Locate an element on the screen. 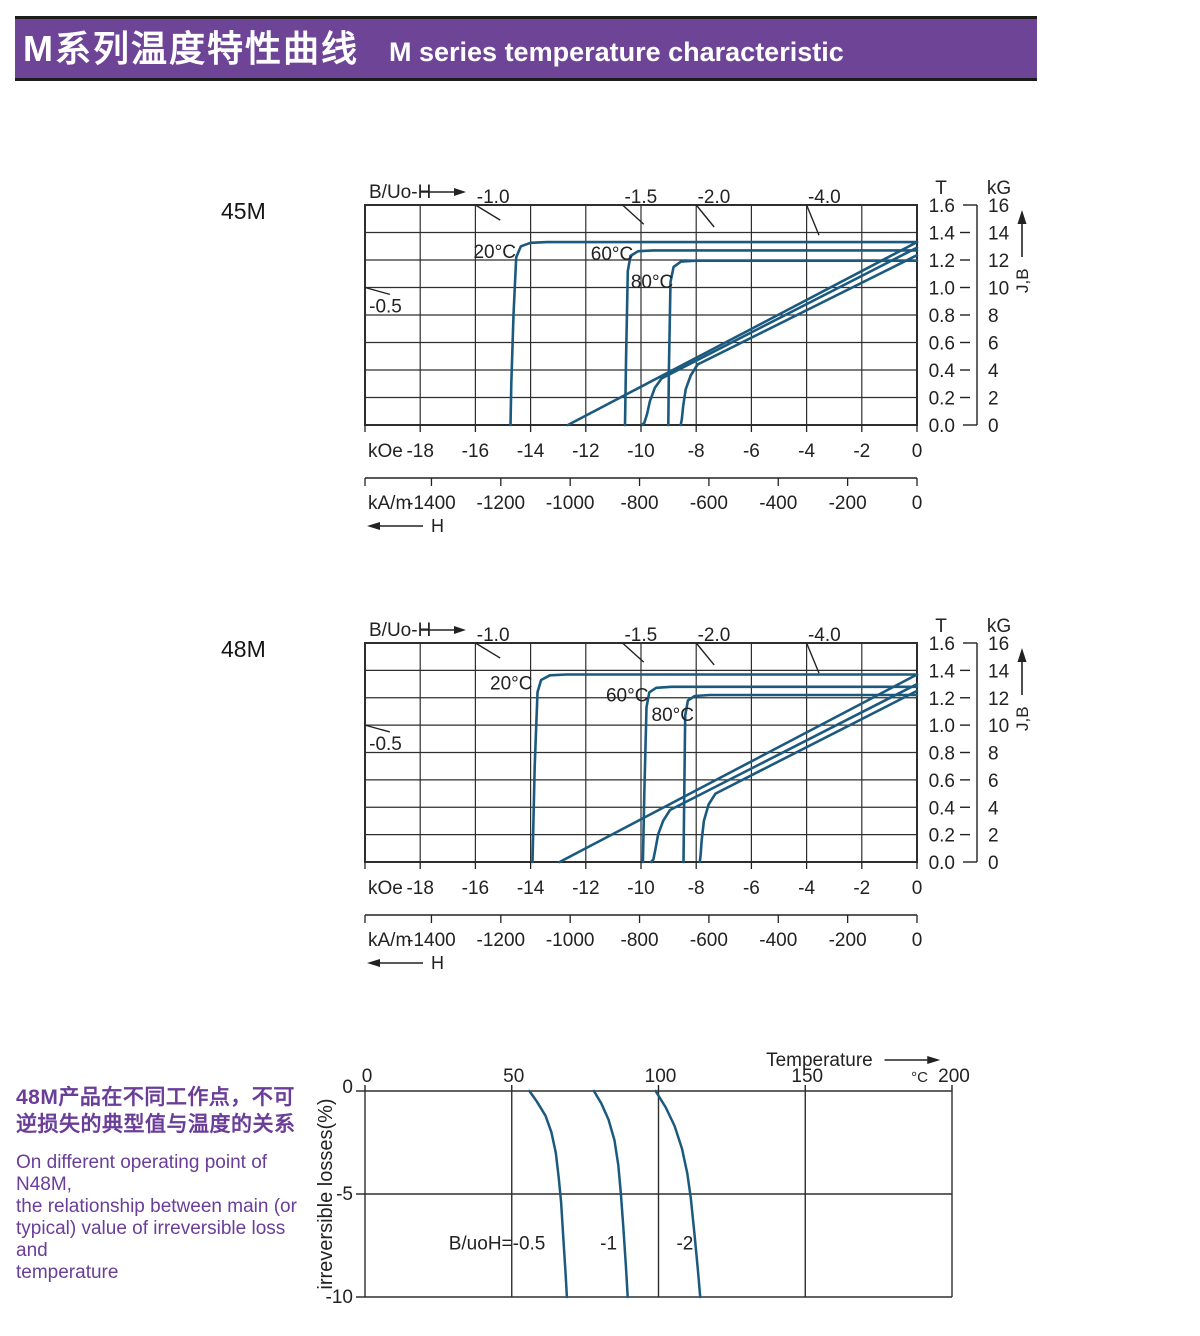 This screenshot has width=1200, height=1336. note-zh-line2: 逆损失的典型值与温度的关系 is located at coordinates (156, 1124).